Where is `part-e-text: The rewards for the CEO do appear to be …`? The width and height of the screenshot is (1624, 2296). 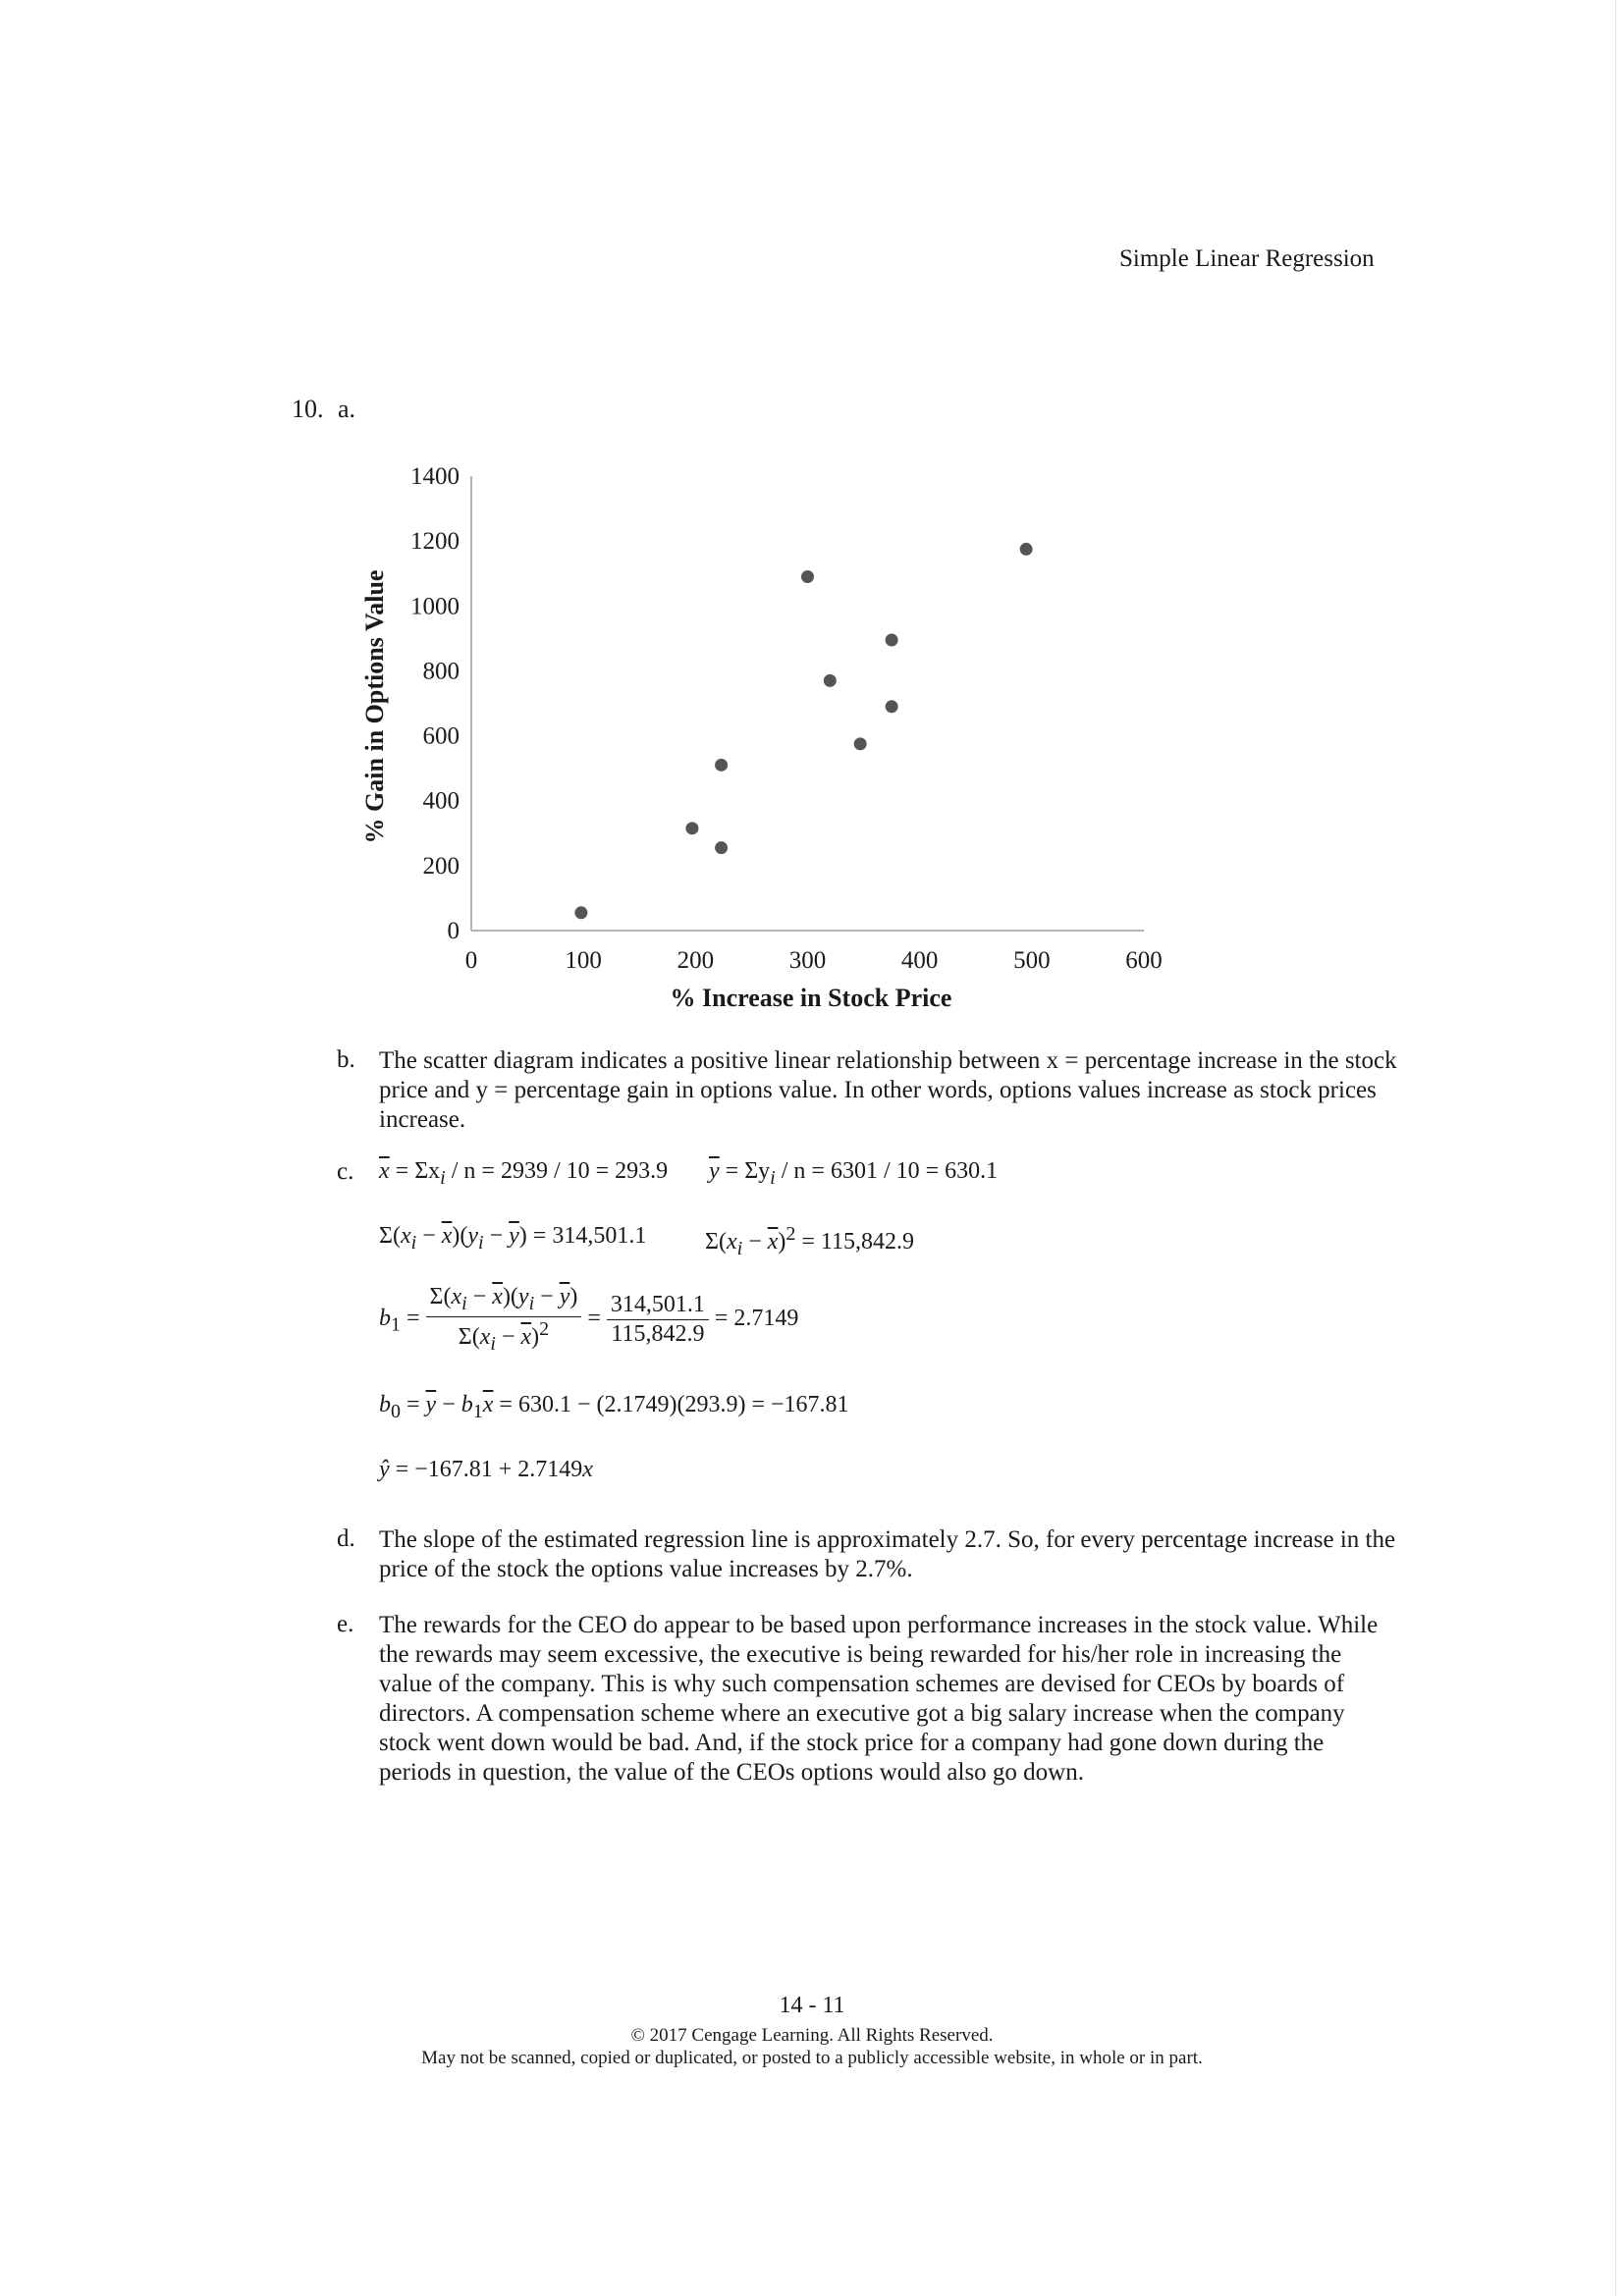 part-e-text: The rewards for the CEO do appear to be … is located at coordinates (879, 1699).